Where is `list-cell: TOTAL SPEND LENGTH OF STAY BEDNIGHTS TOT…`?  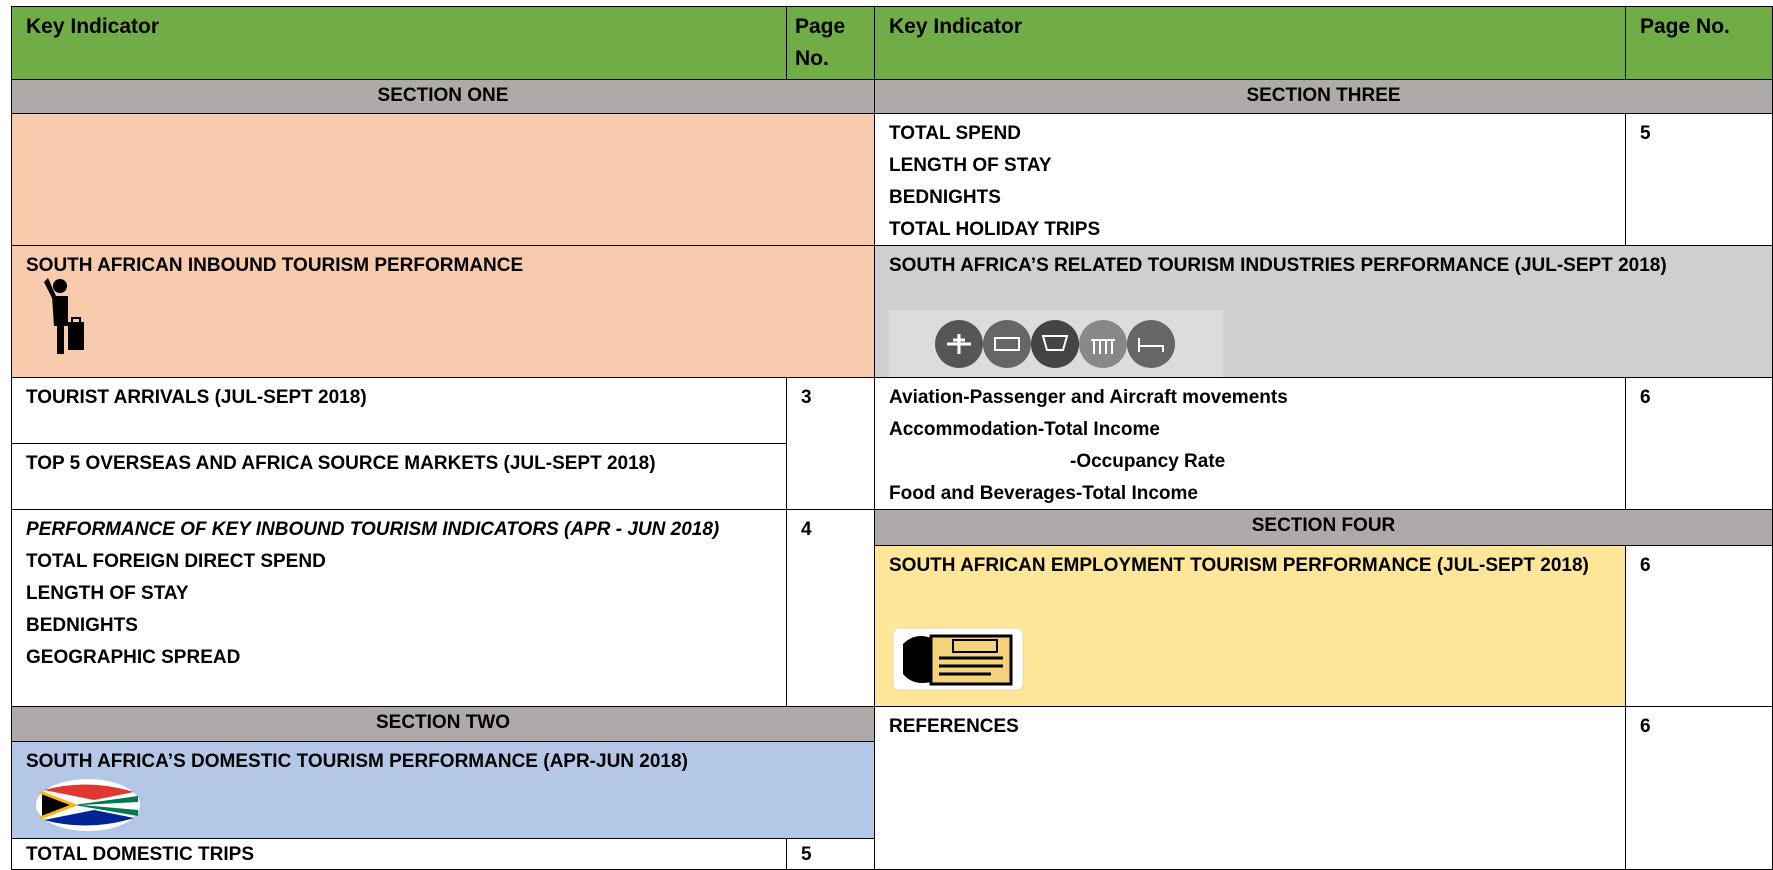 list-cell: TOTAL SPEND LENGTH OF STAY BEDNIGHTS TOT… is located at coordinates (1250, 179).